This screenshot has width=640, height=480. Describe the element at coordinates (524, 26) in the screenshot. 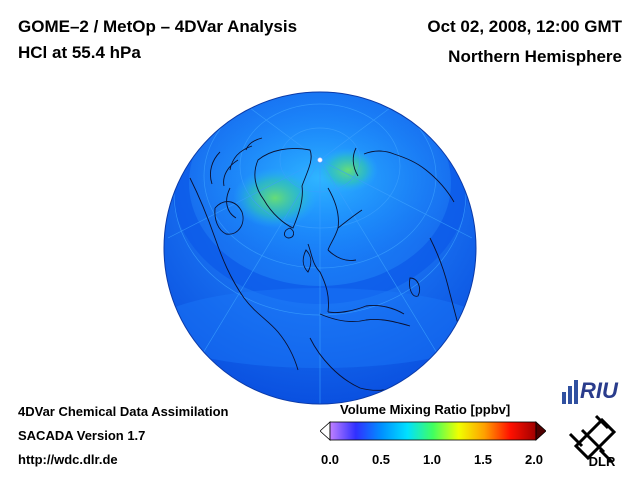

I see `date-time-label: Oct 02, 2008, 12:00 GMT` at that location.